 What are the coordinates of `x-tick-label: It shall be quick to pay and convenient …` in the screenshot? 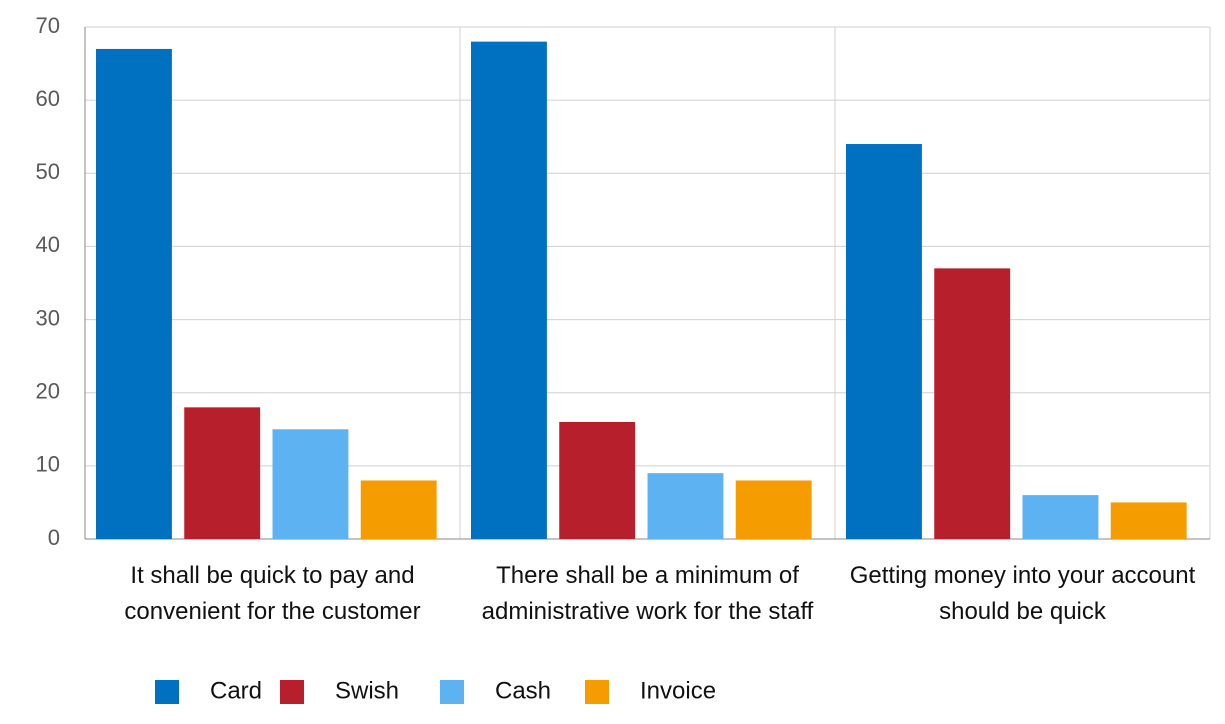 It's located at (272, 593).